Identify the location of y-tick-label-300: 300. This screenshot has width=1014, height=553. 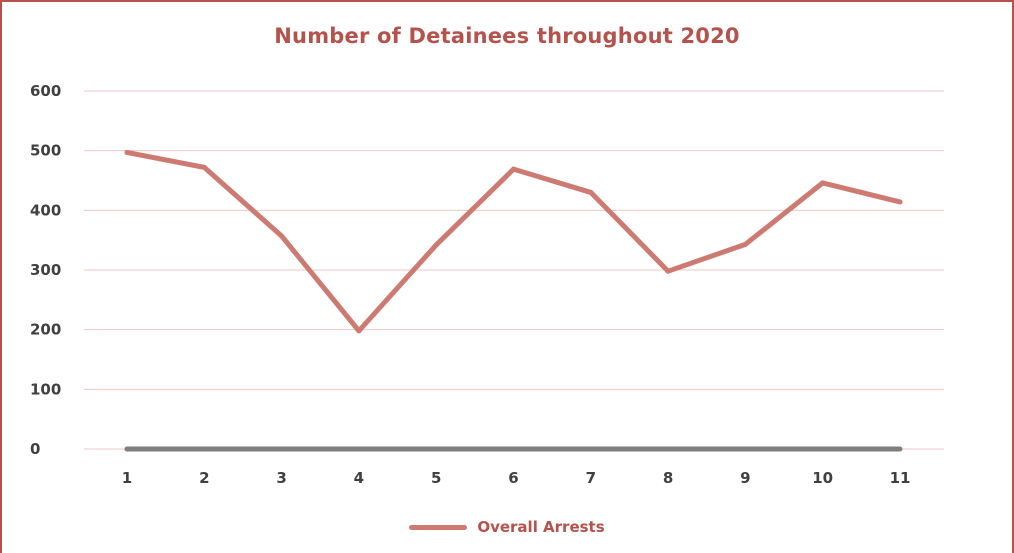
(45, 270).